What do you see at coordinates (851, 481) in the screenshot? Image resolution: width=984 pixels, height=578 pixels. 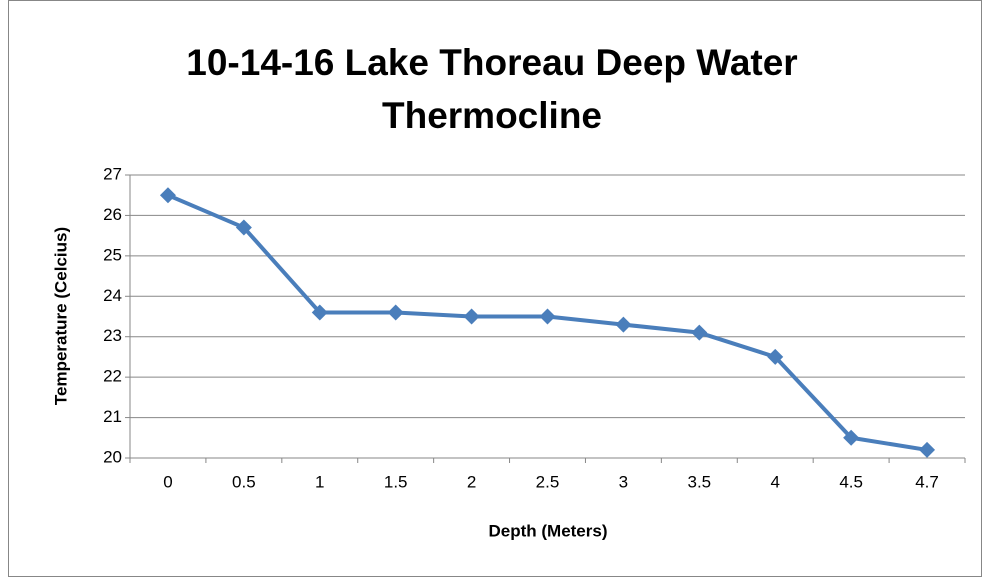 I see `x-tick-label: 4.5` at bounding box center [851, 481].